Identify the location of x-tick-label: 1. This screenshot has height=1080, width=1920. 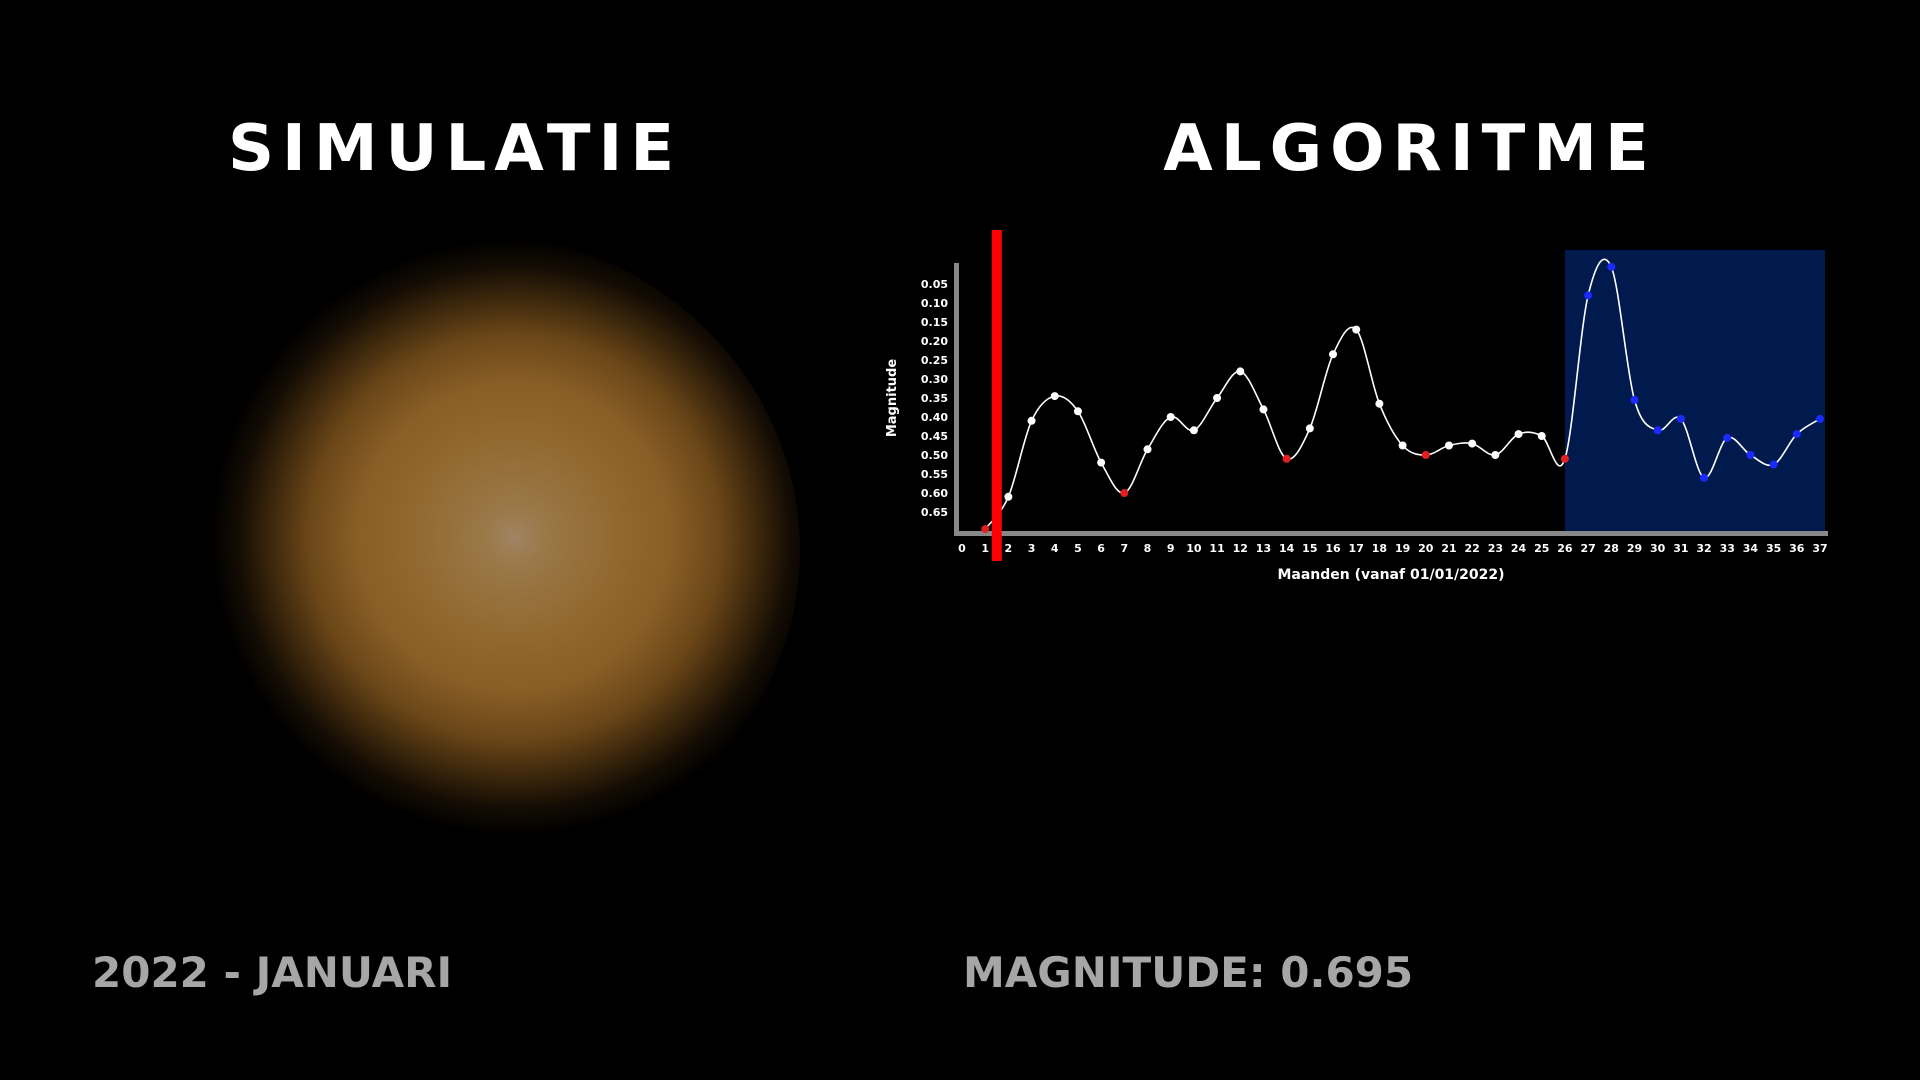
(985, 548).